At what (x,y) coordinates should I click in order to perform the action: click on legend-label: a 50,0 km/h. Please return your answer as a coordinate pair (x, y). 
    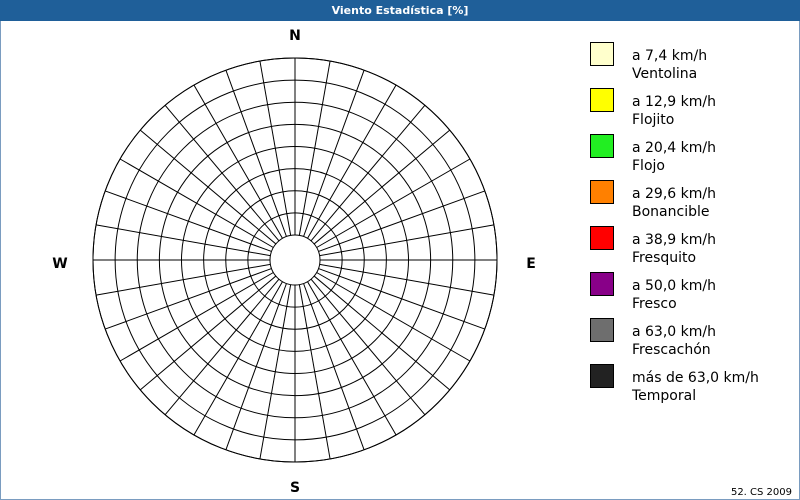
    Looking at the image, I should click on (674, 286).